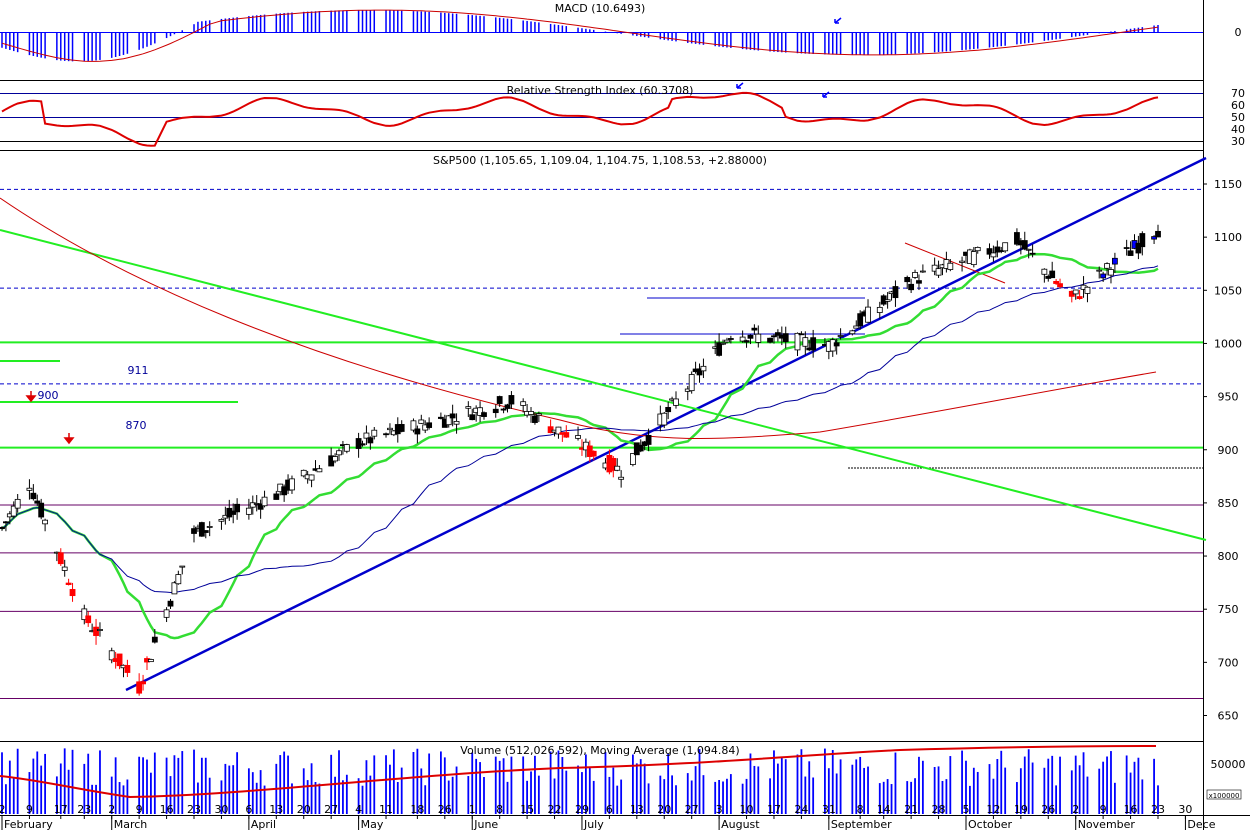 The image size is (1250, 830). Describe the element at coordinates (1158, 809) in the screenshot. I see `x-tick-label: 23` at that location.